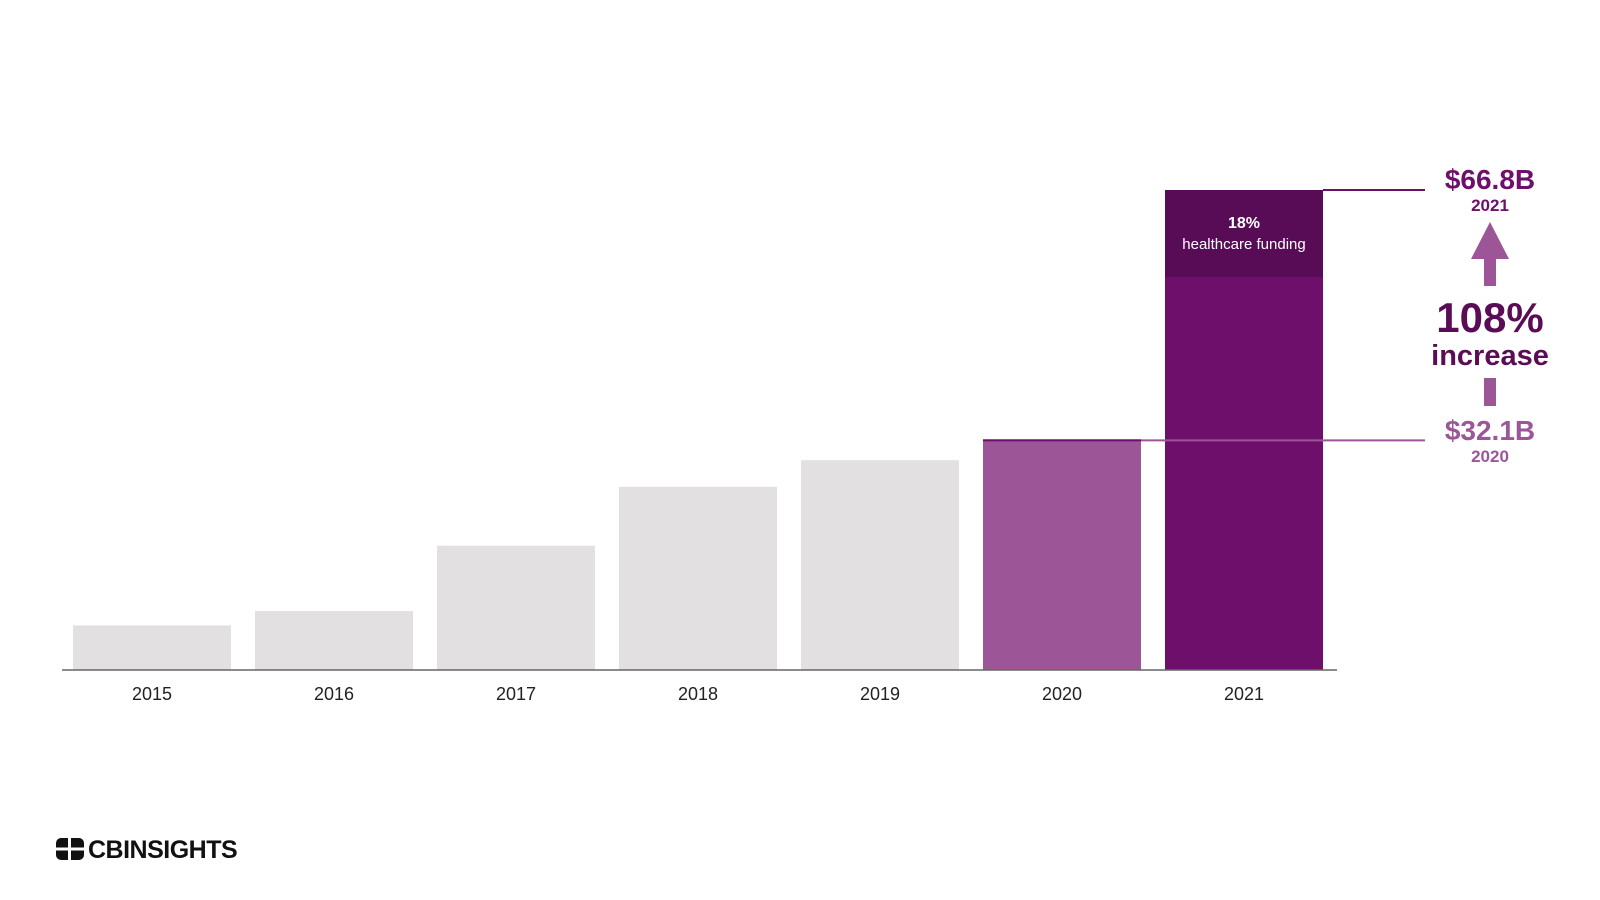 The image size is (1600, 900). I want to click on x-tick-2017: 2017, so click(516, 694).